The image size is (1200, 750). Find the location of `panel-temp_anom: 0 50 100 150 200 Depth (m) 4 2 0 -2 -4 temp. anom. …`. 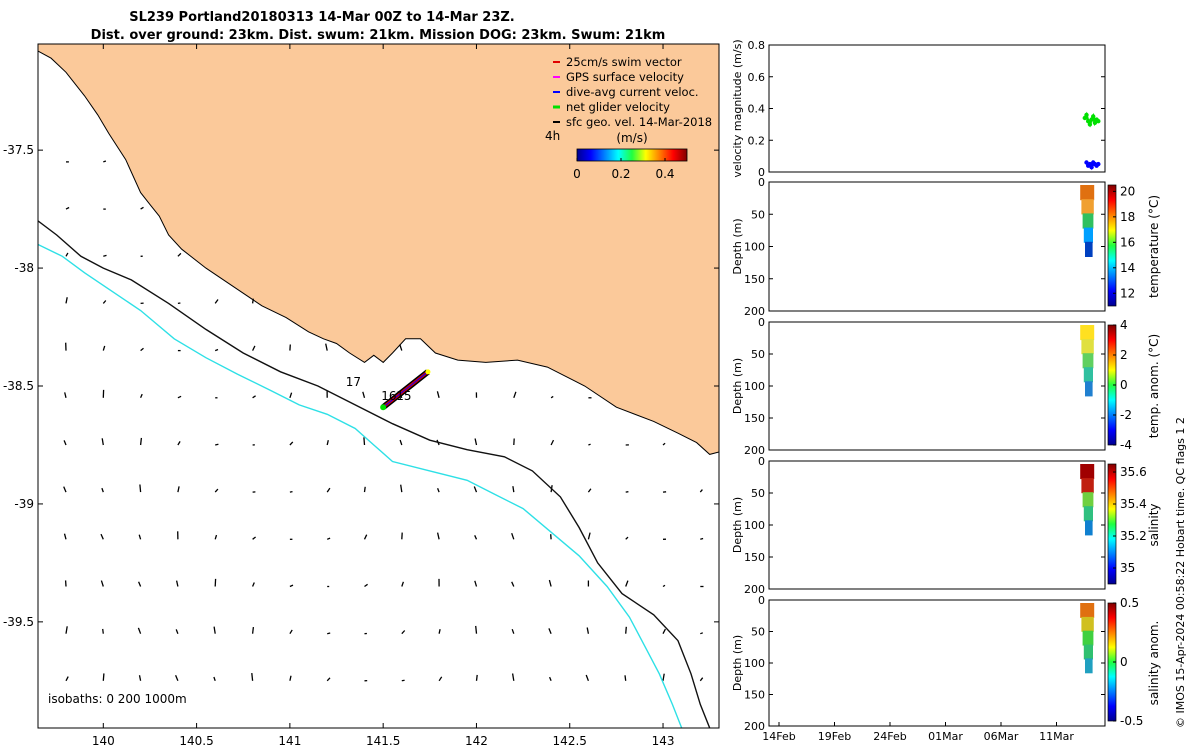

panel-temp_anom: 0 50 100 150 200 Depth (m) 4 2 0 -2 -4 temp. anom. … is located at coordinates (946, 386).